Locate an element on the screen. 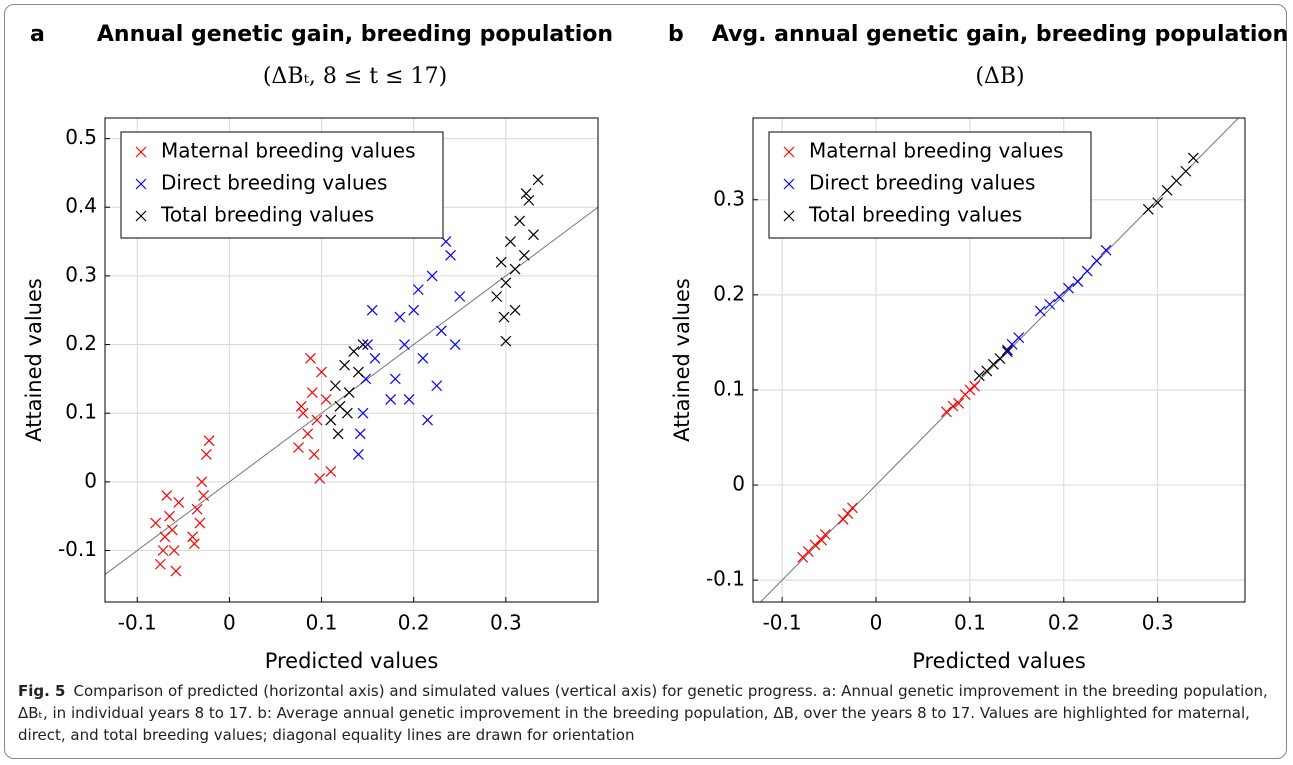  y-tick-label: -0.1 is located at coordinates (77, 549).